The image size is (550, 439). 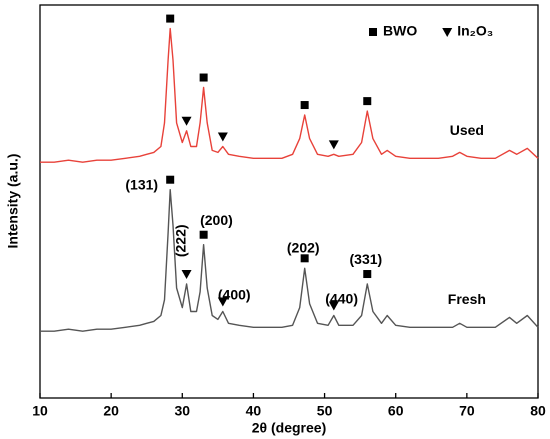 I want to click on series-label: Used, so click(x=467, y=130).